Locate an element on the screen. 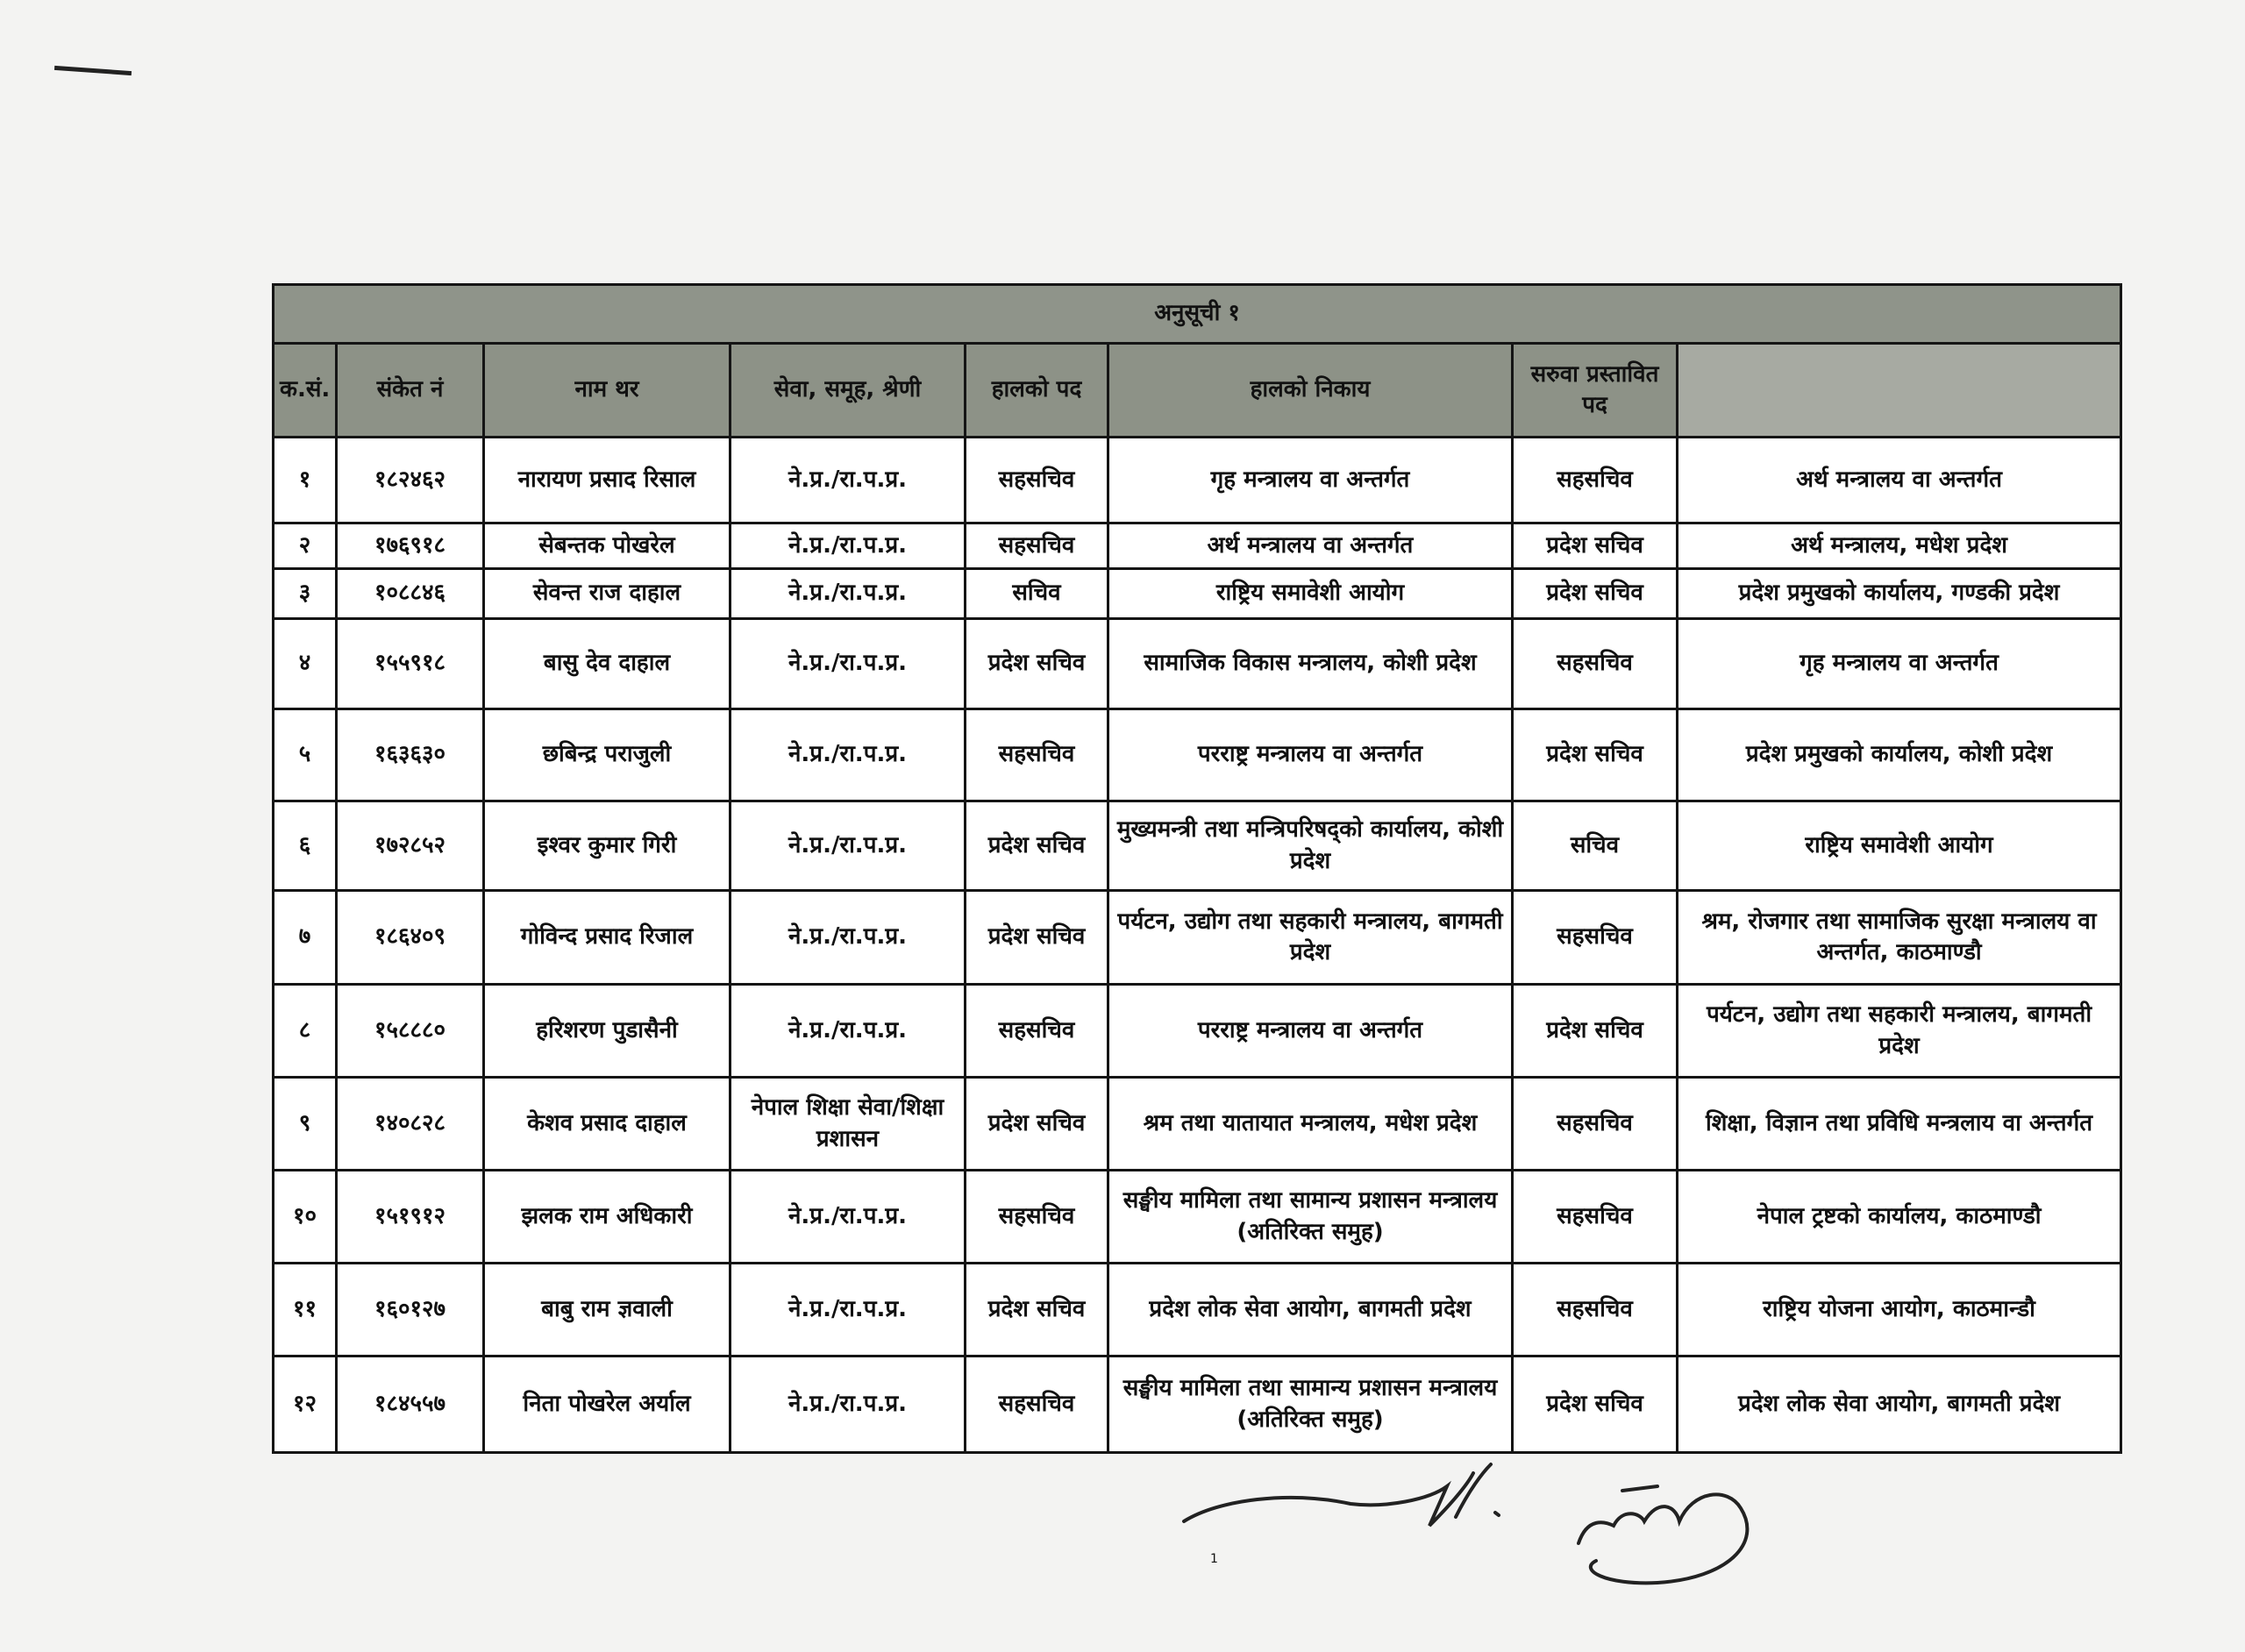 This screenshot has width=2245, height=1652. table-cell: बाबु राम ज्ञवाली is located at coordinates (606, 1309).